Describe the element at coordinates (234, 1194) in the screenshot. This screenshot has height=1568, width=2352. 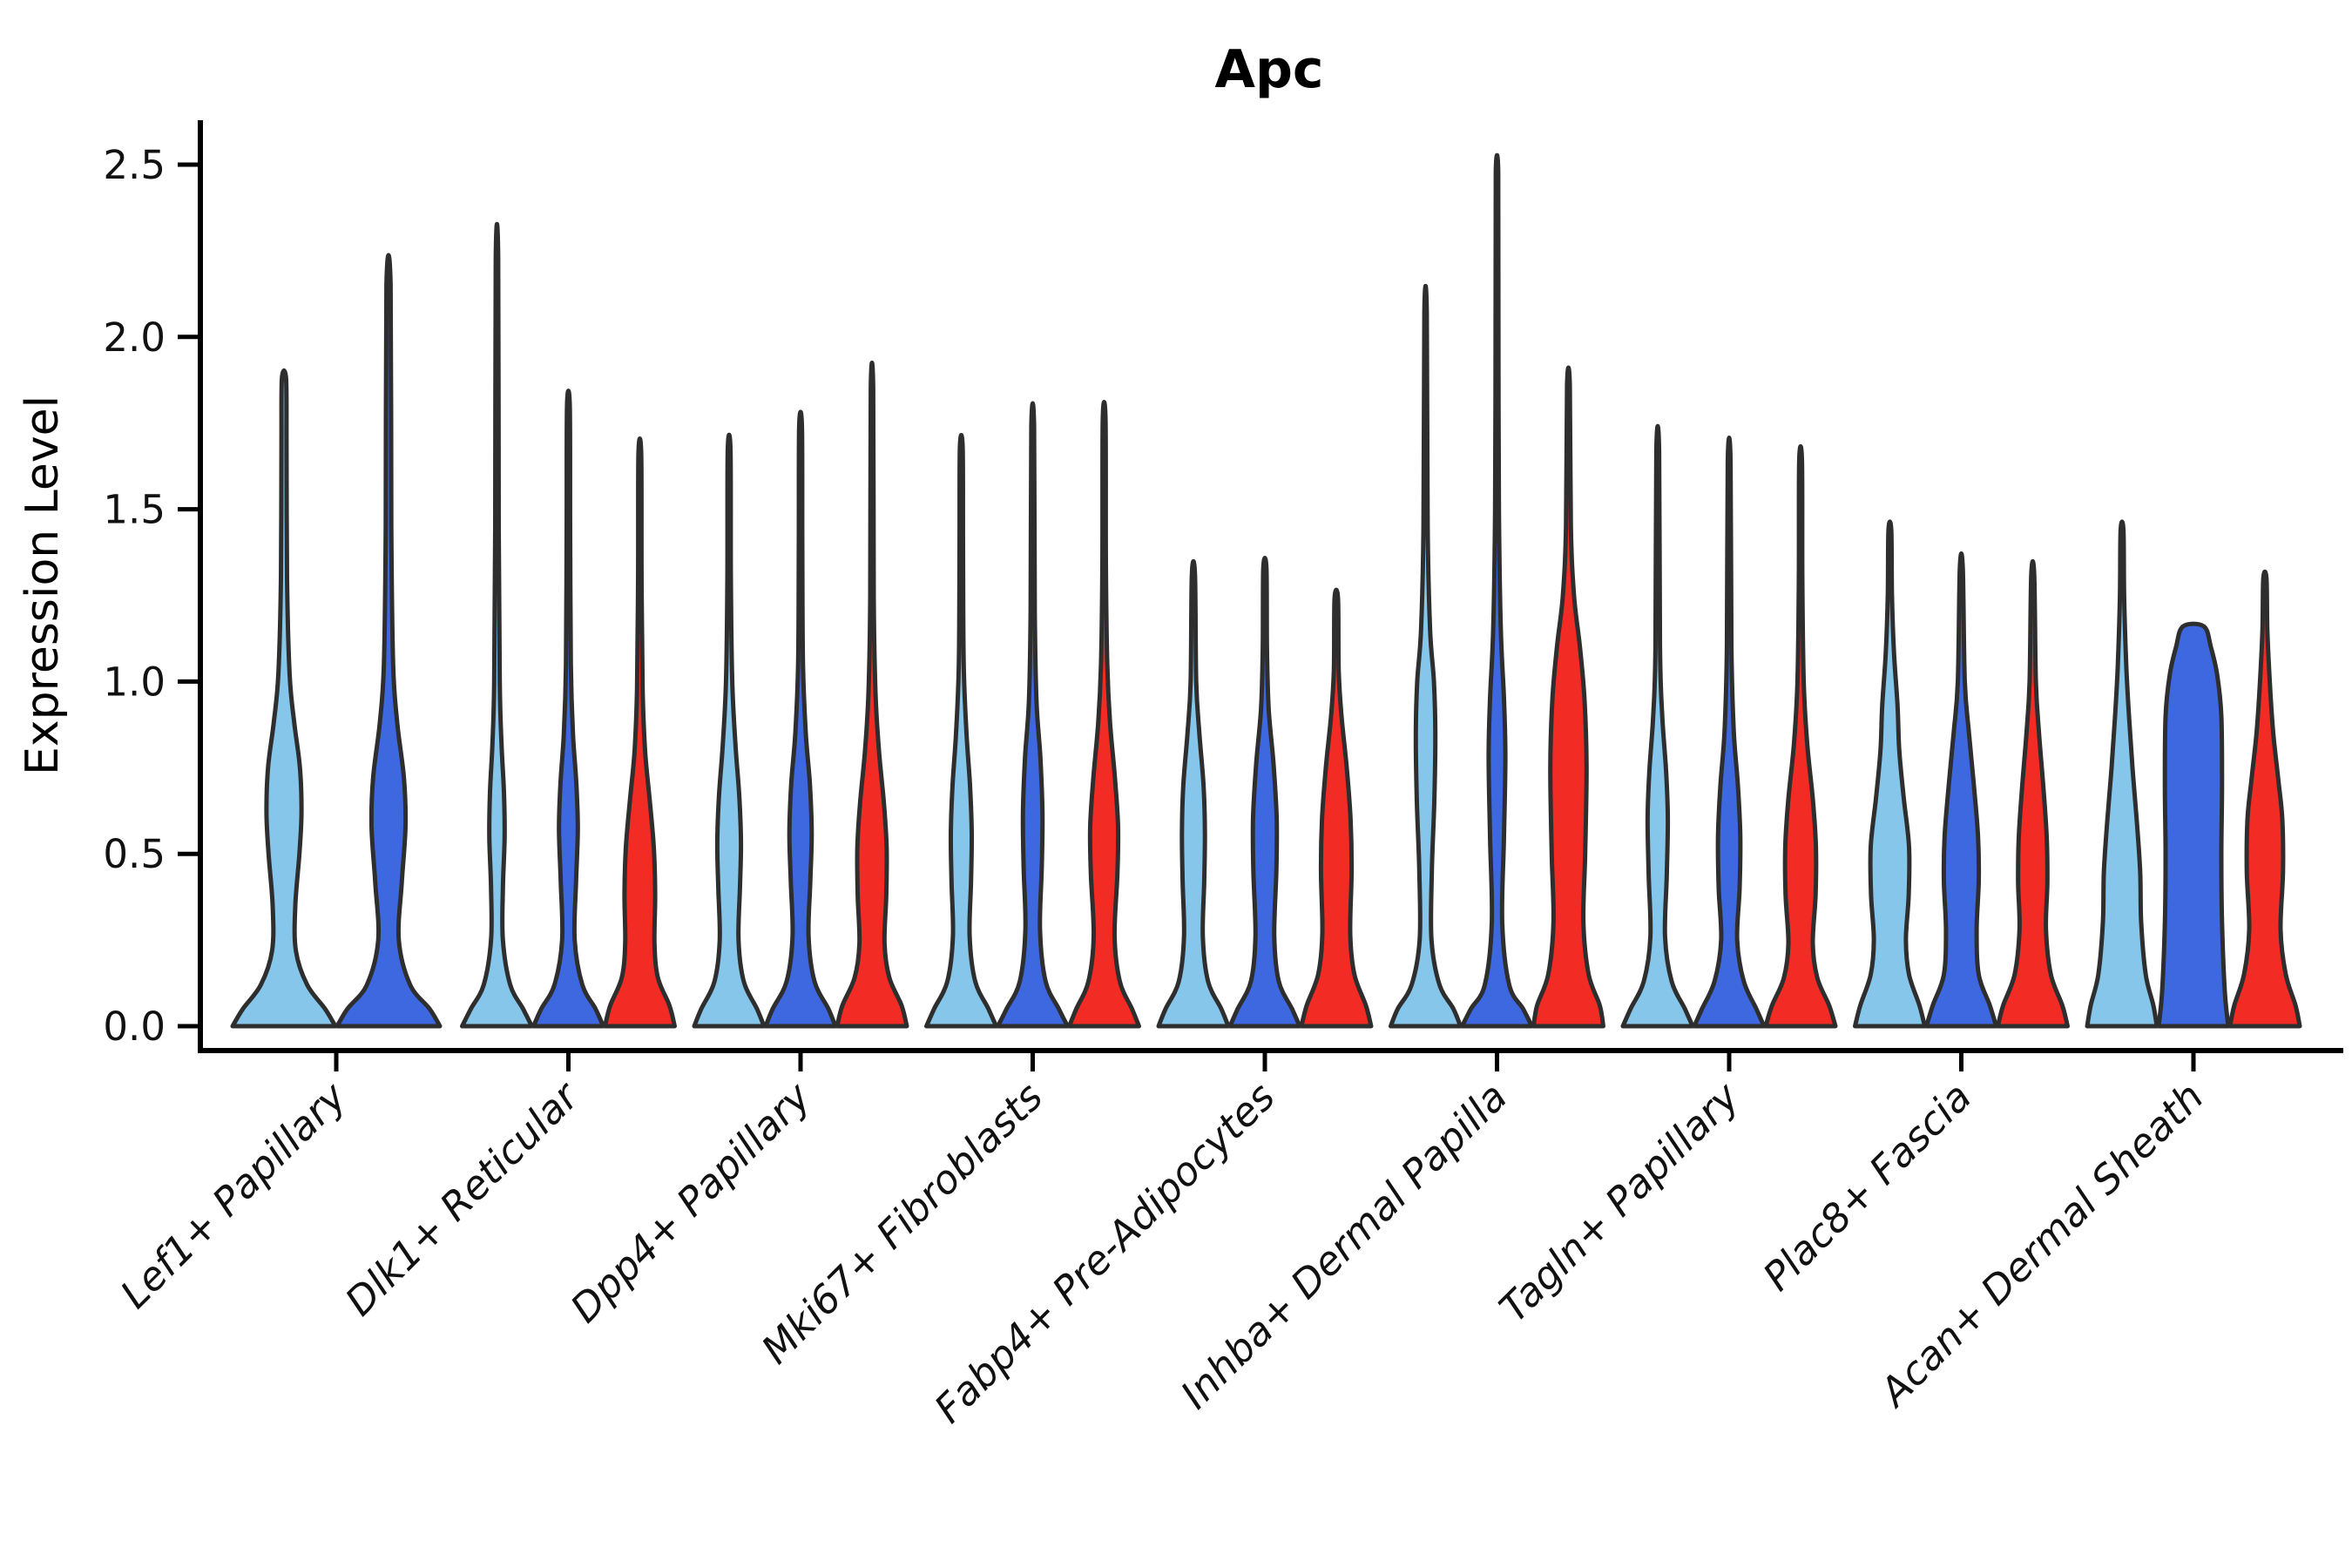
I see `x-tick-label: Lef1+ Papillary` at that location.